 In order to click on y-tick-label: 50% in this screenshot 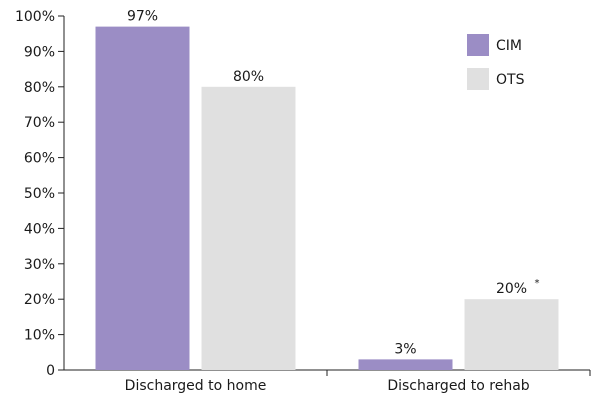, I will do `click(39, 194)`.